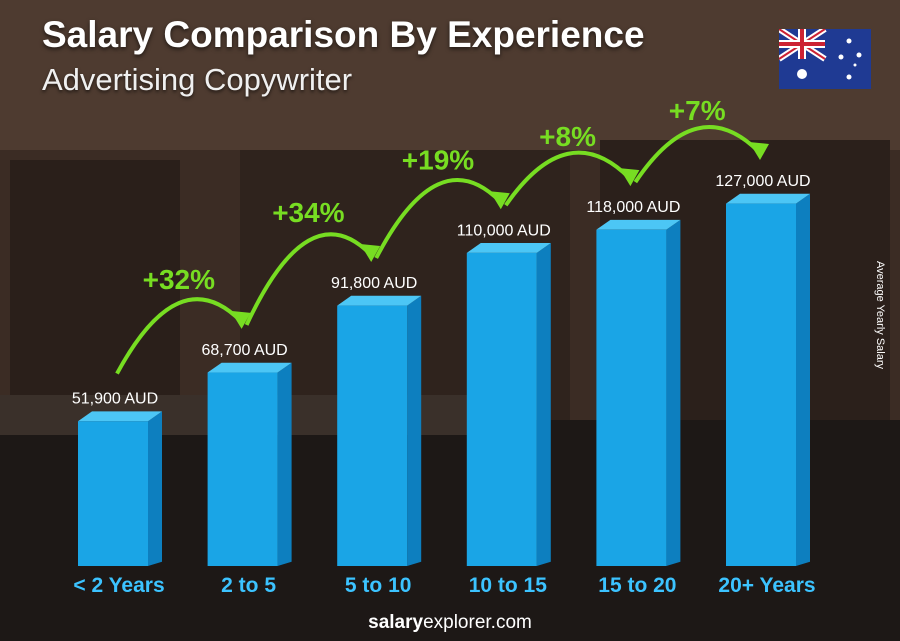 The height and width of the screenshot is (641, 900). What do you see at coordinates (567, 136) in the screenshot?
I see `increase-label: +8%` at bounding box center [567, 136].